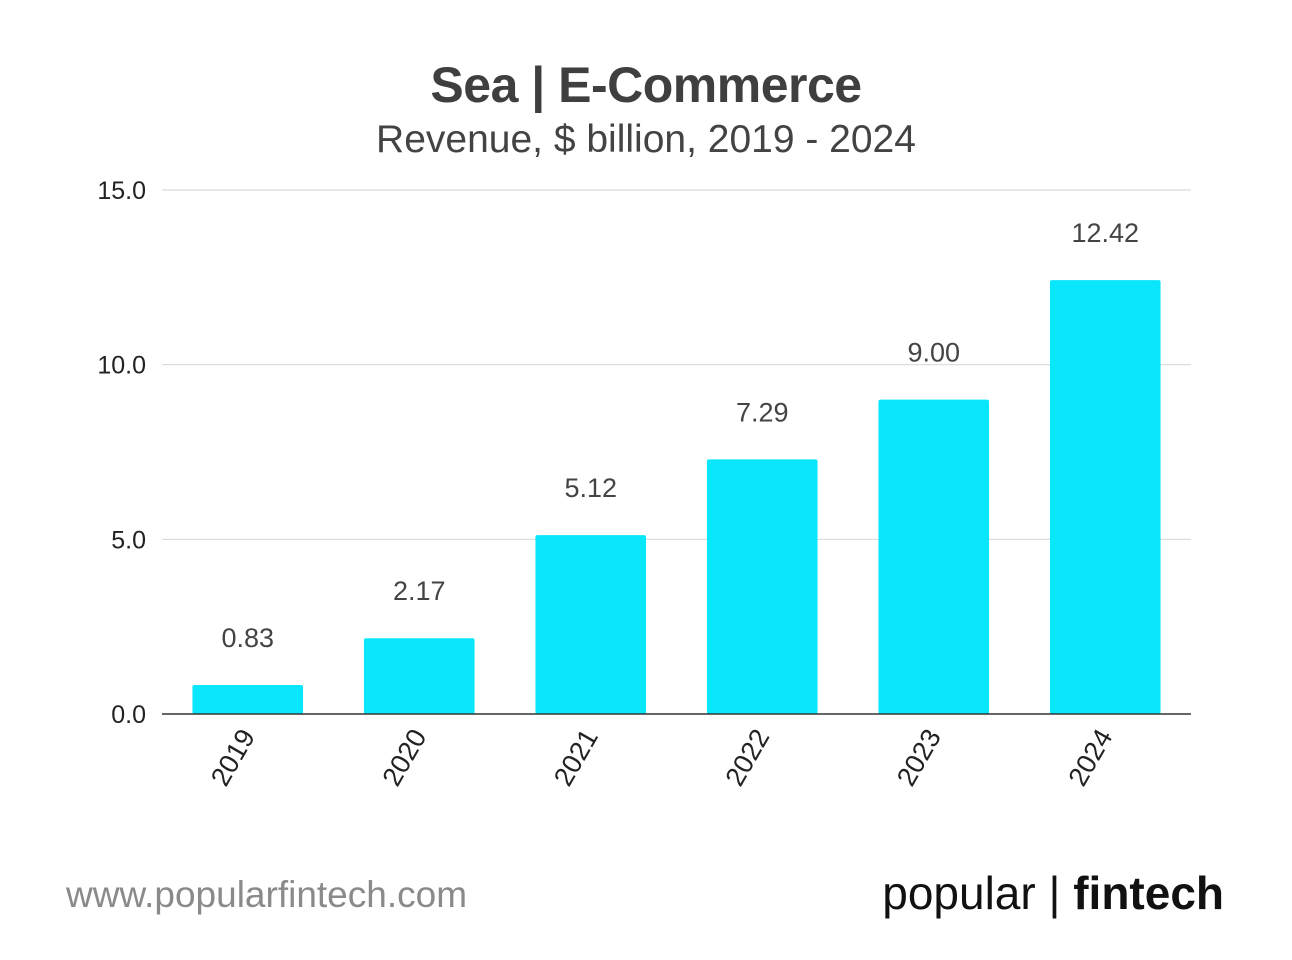 The width and height of the screenshot is (1292, 960). I want to click on x-tick-label: 2019, so click(233, 757).